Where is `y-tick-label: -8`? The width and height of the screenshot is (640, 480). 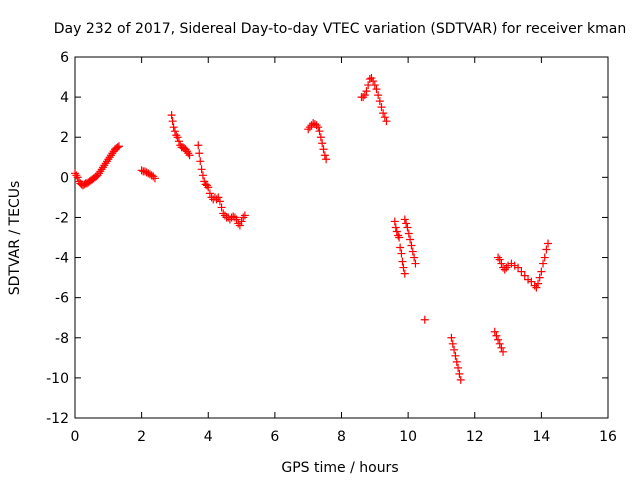 y-tick-label: -8 is located at coordinates (62, 339).